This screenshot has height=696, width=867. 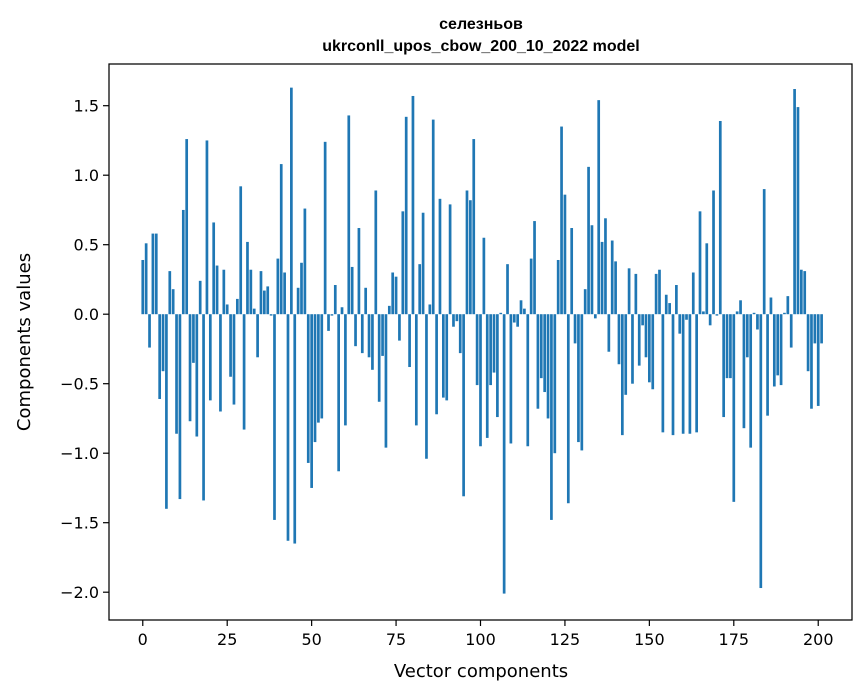 I want to click on y-tick-label: −1.0, so click(x=79, y=453).